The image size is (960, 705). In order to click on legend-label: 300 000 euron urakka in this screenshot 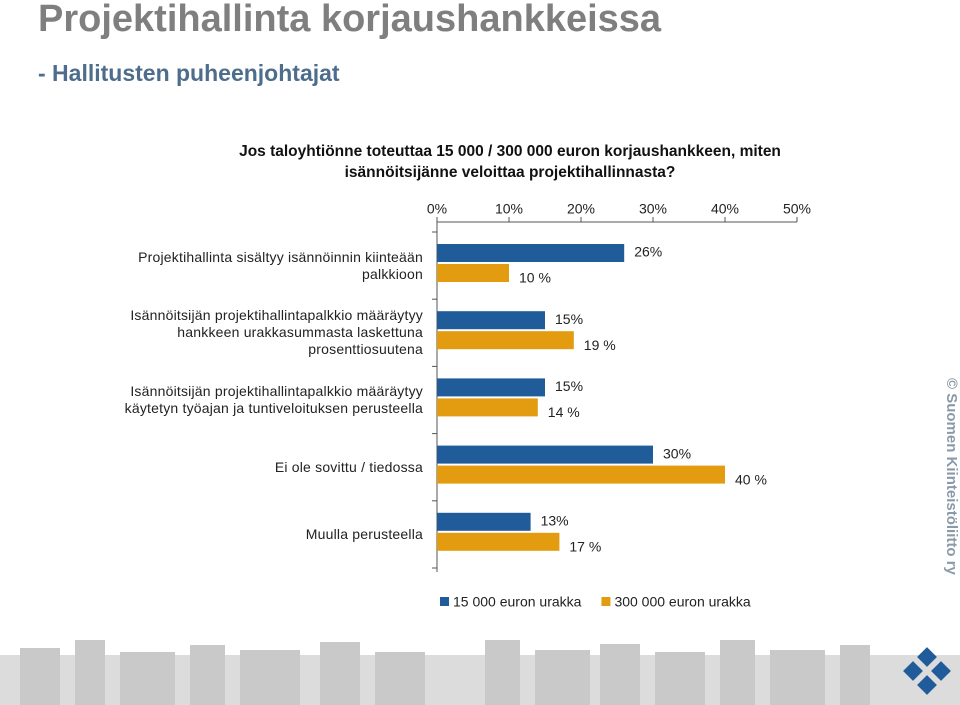, I will do `click(682, 602)`.